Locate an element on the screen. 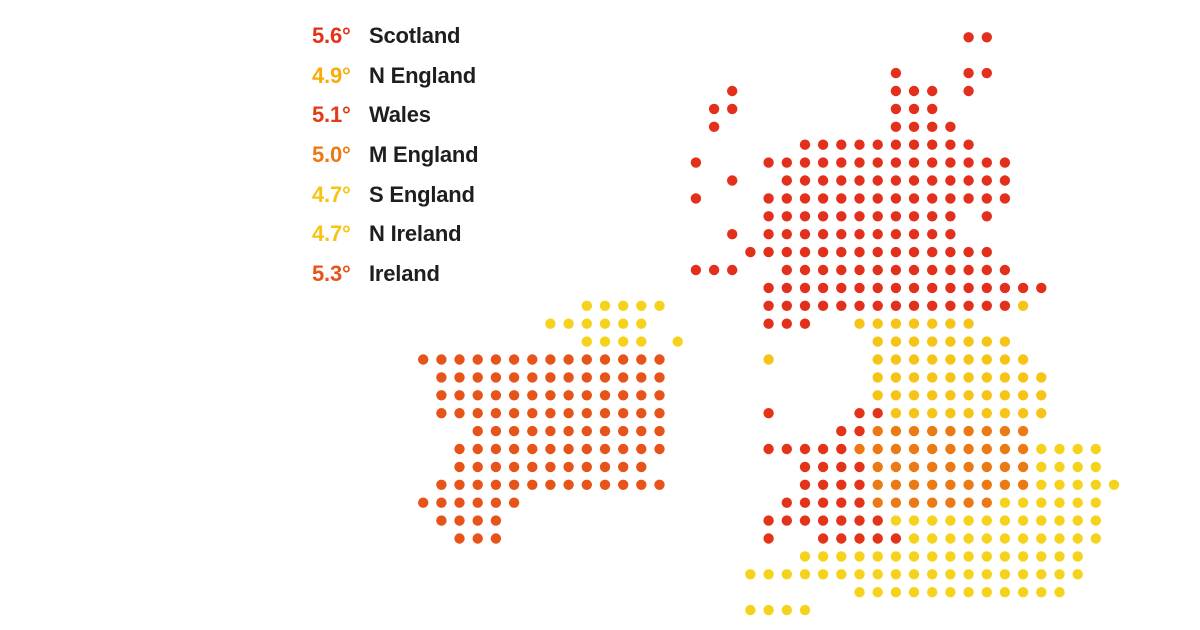 This screenshot has width=1200, height=630. legend-region: N Ireland is located at coordinates (415, 234).